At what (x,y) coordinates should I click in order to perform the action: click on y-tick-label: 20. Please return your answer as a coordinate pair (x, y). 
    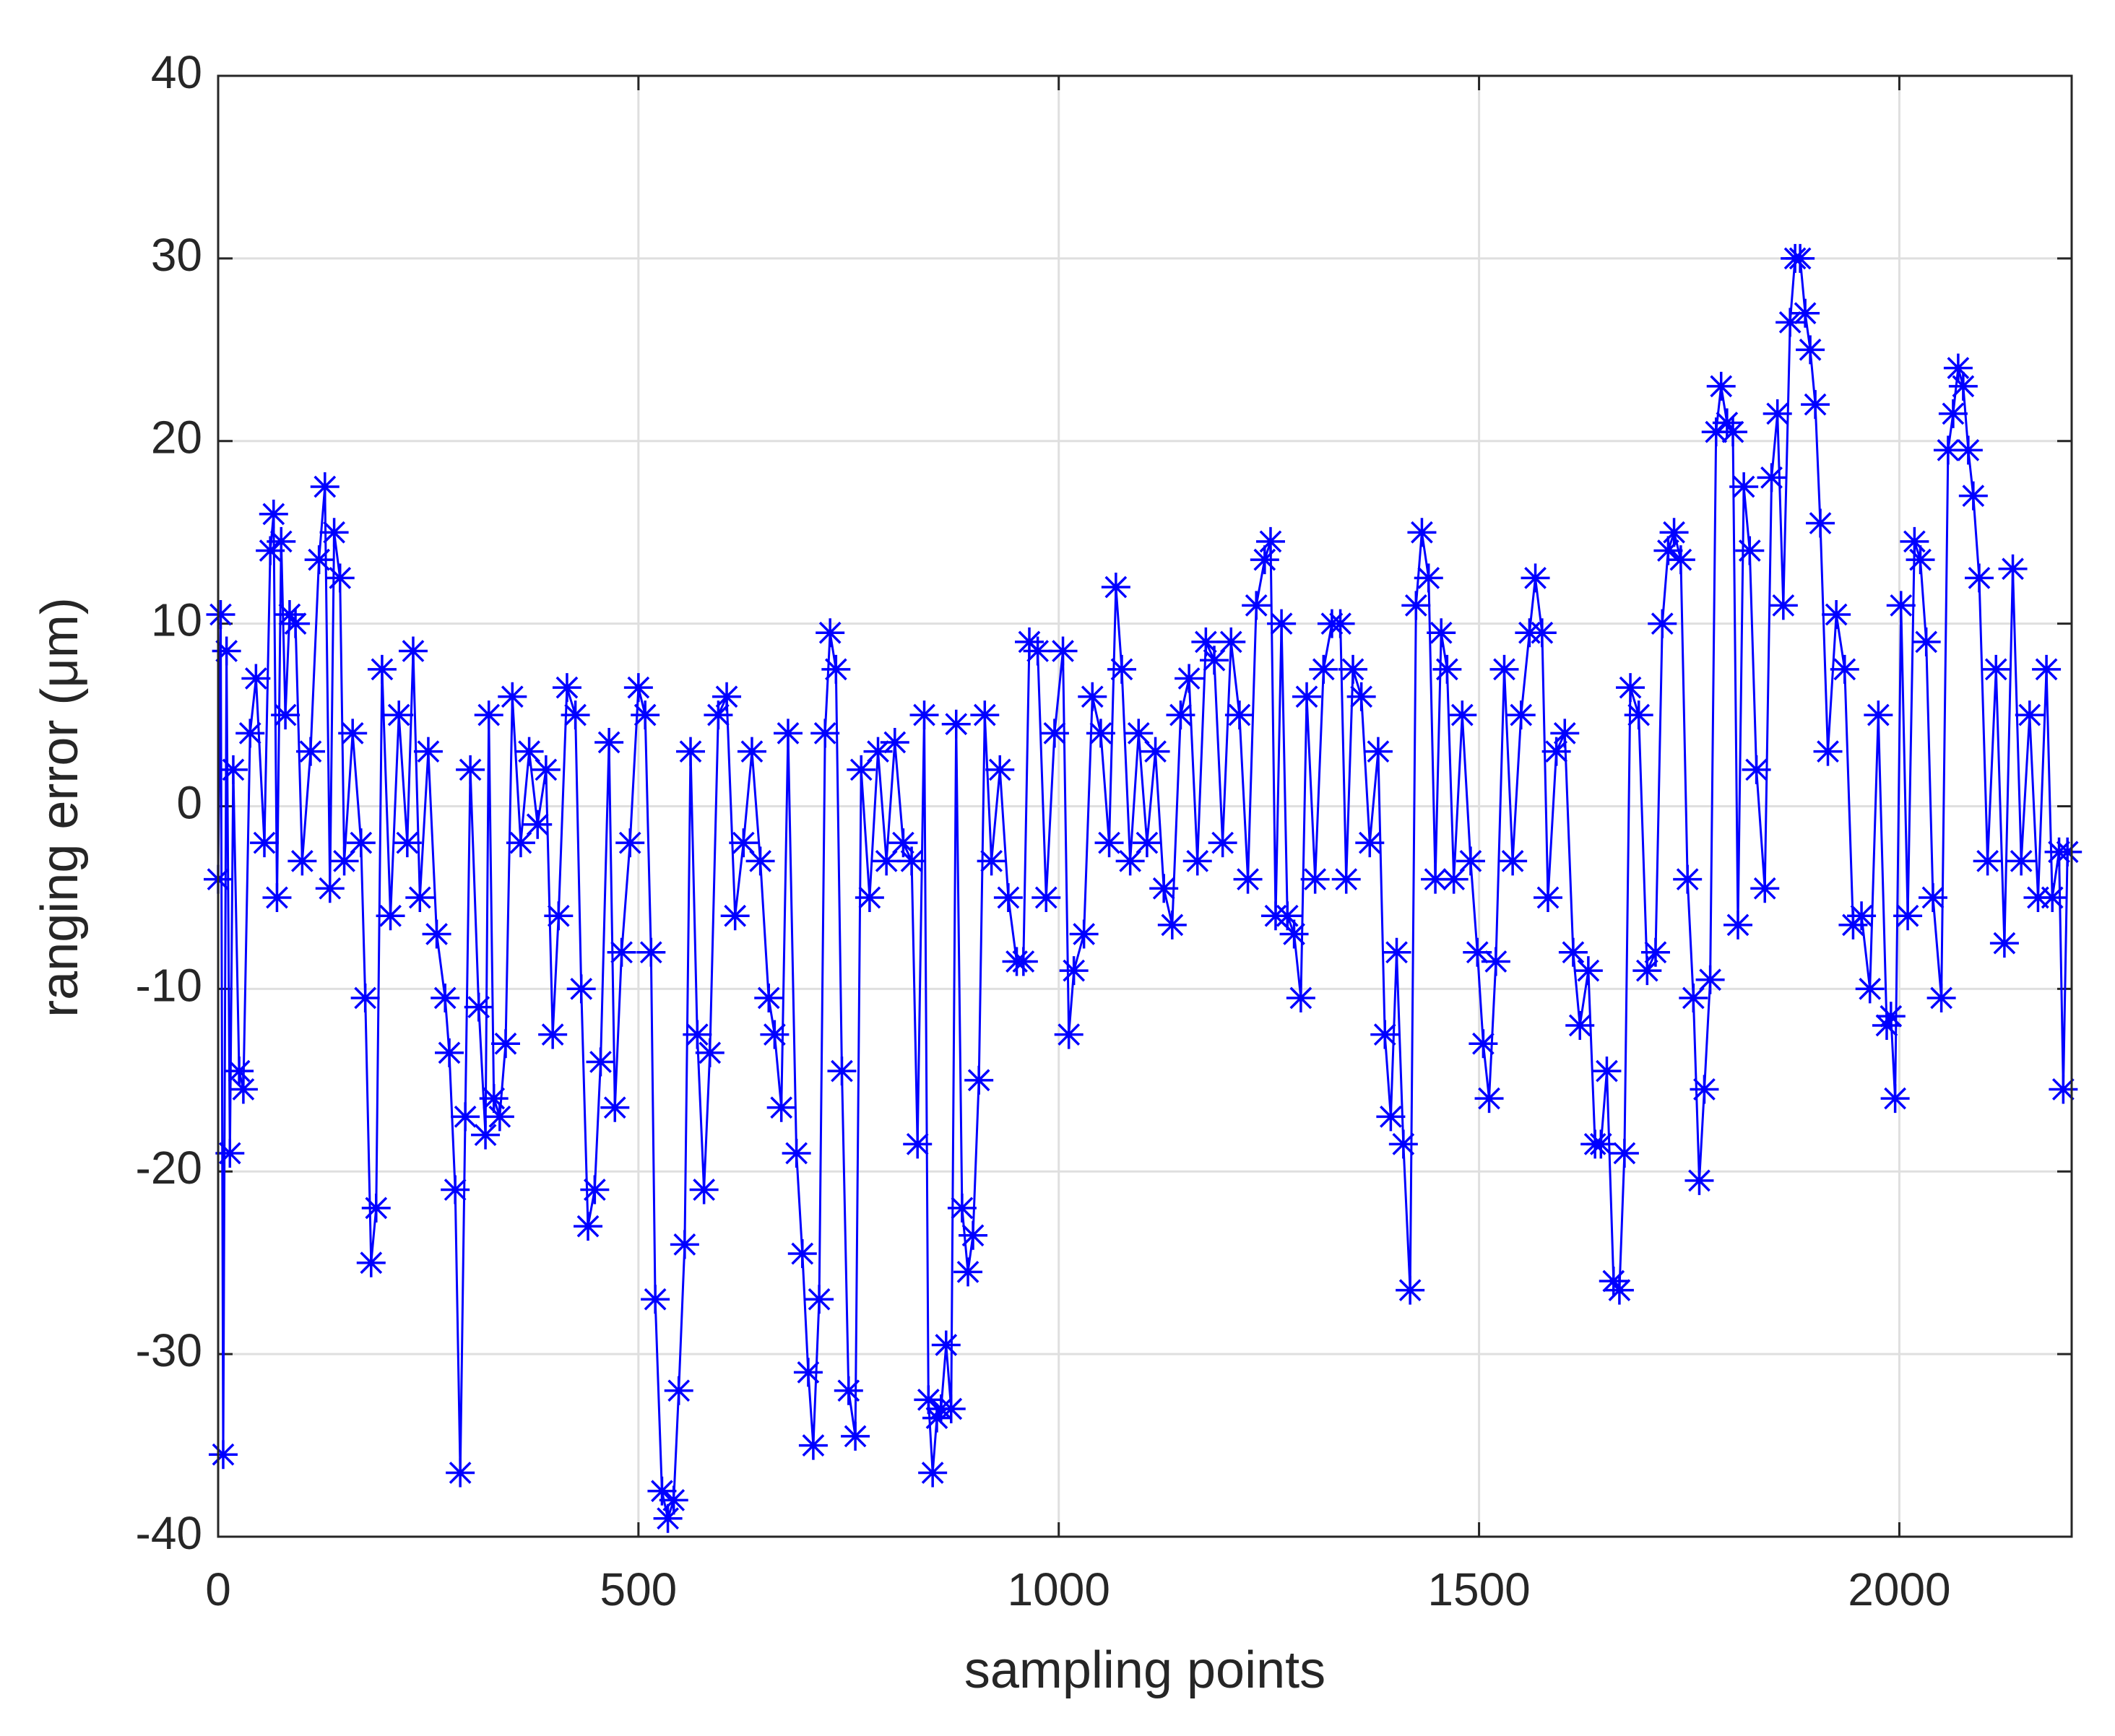
    Looking at the image, I should click on (176, 438).